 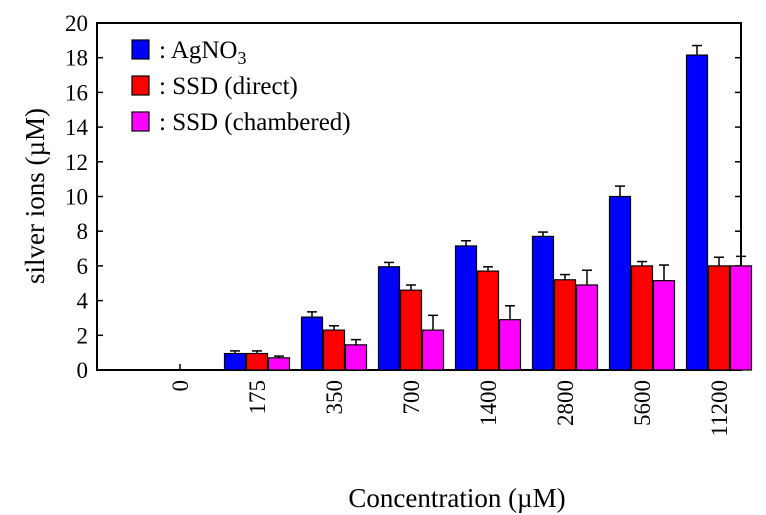 What do you see at coordinates (76, 58) in the screenshot?
I see `y-tick-label: 18` at bounding box center [76, 58].